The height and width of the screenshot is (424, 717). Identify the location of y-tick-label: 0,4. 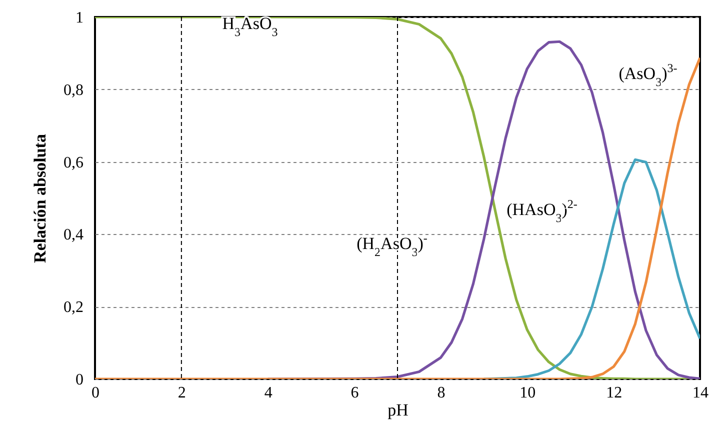
(74, 235).